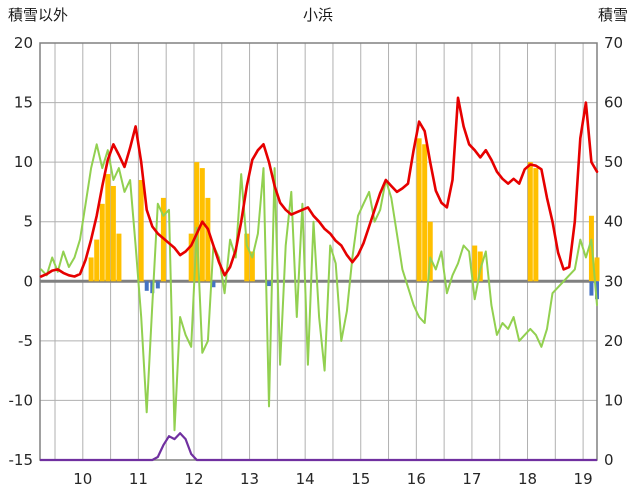 The width and height of the screenshot is (636, 501). I want to click on x-tick-label: 10, so click(82, 479).